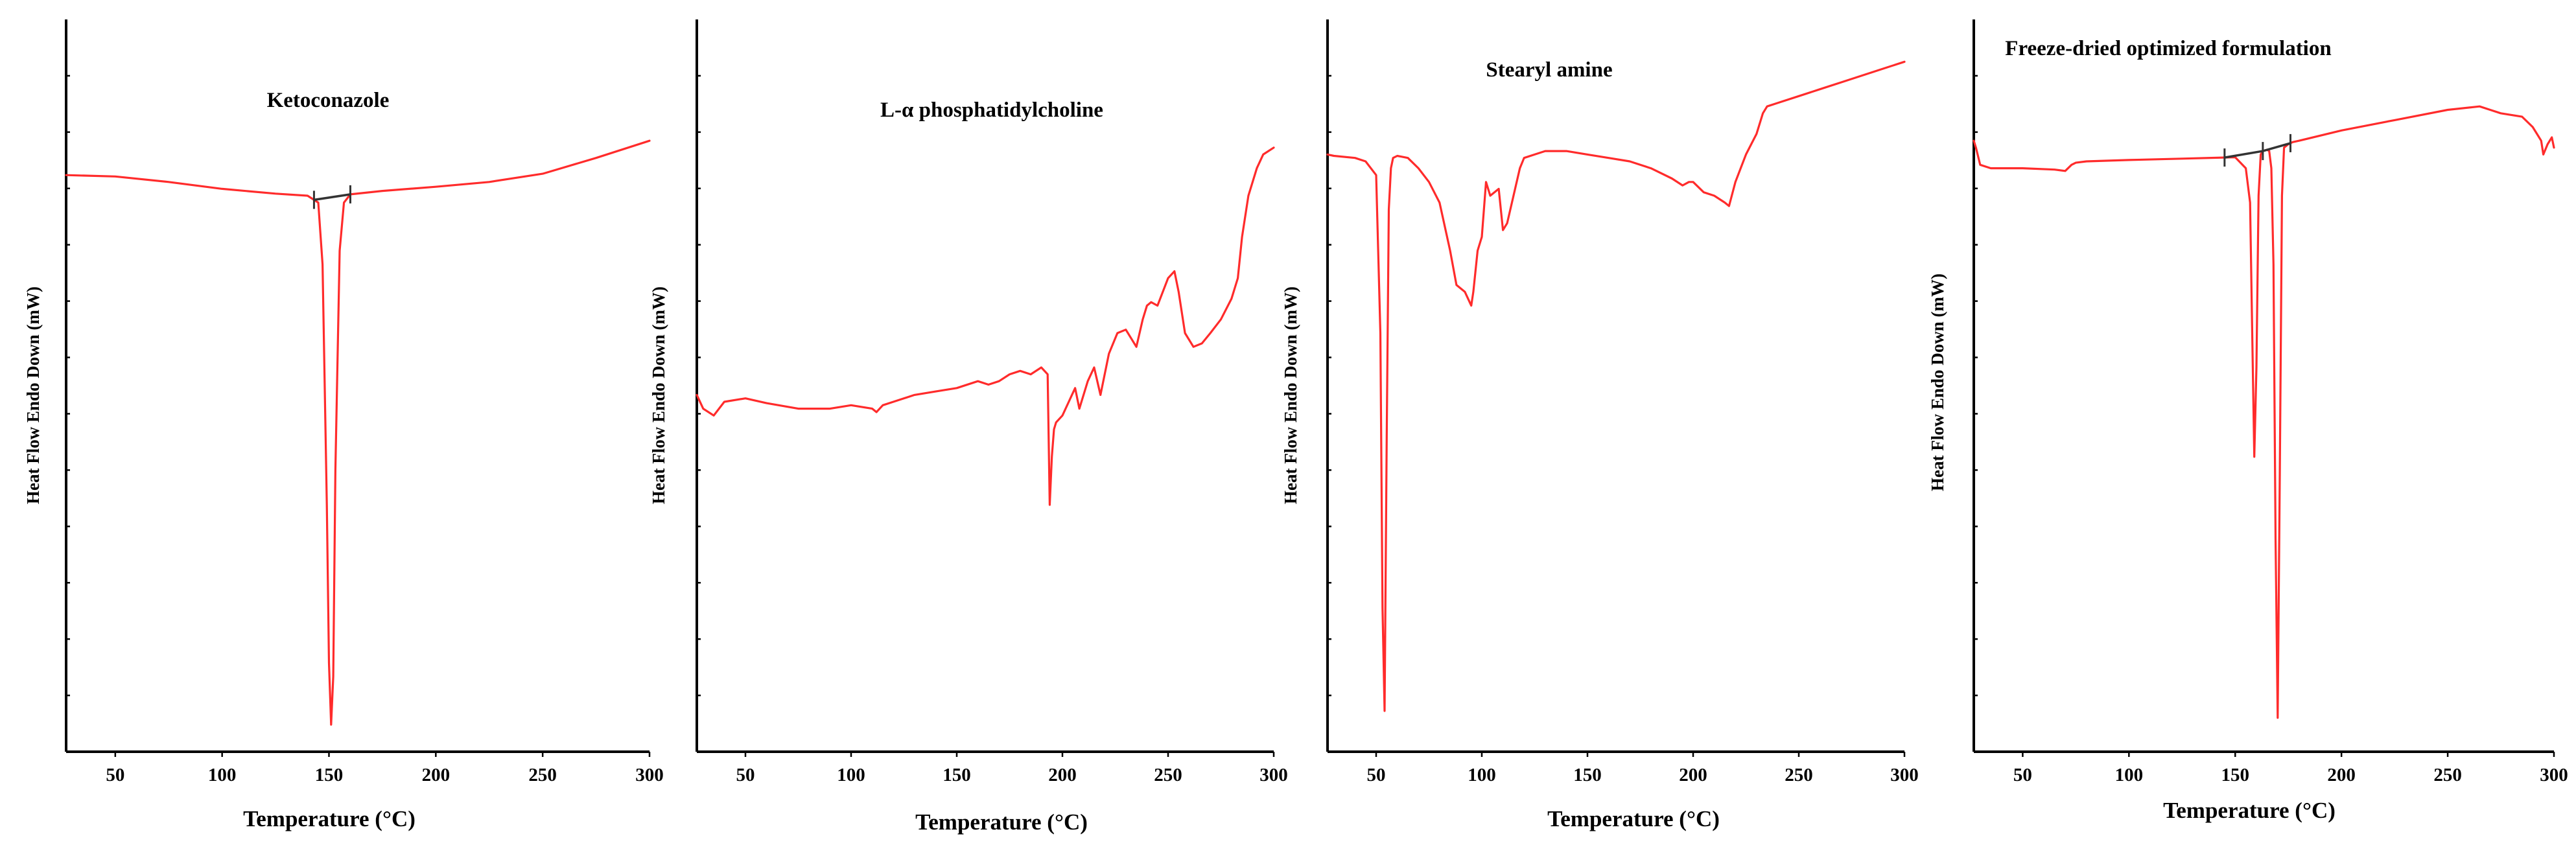 This screenshot has width=2576, height=847. Describe the element at coordinates (1549, 70) in the screenshot. I see `panel-title: Stearyl amine` at that location.